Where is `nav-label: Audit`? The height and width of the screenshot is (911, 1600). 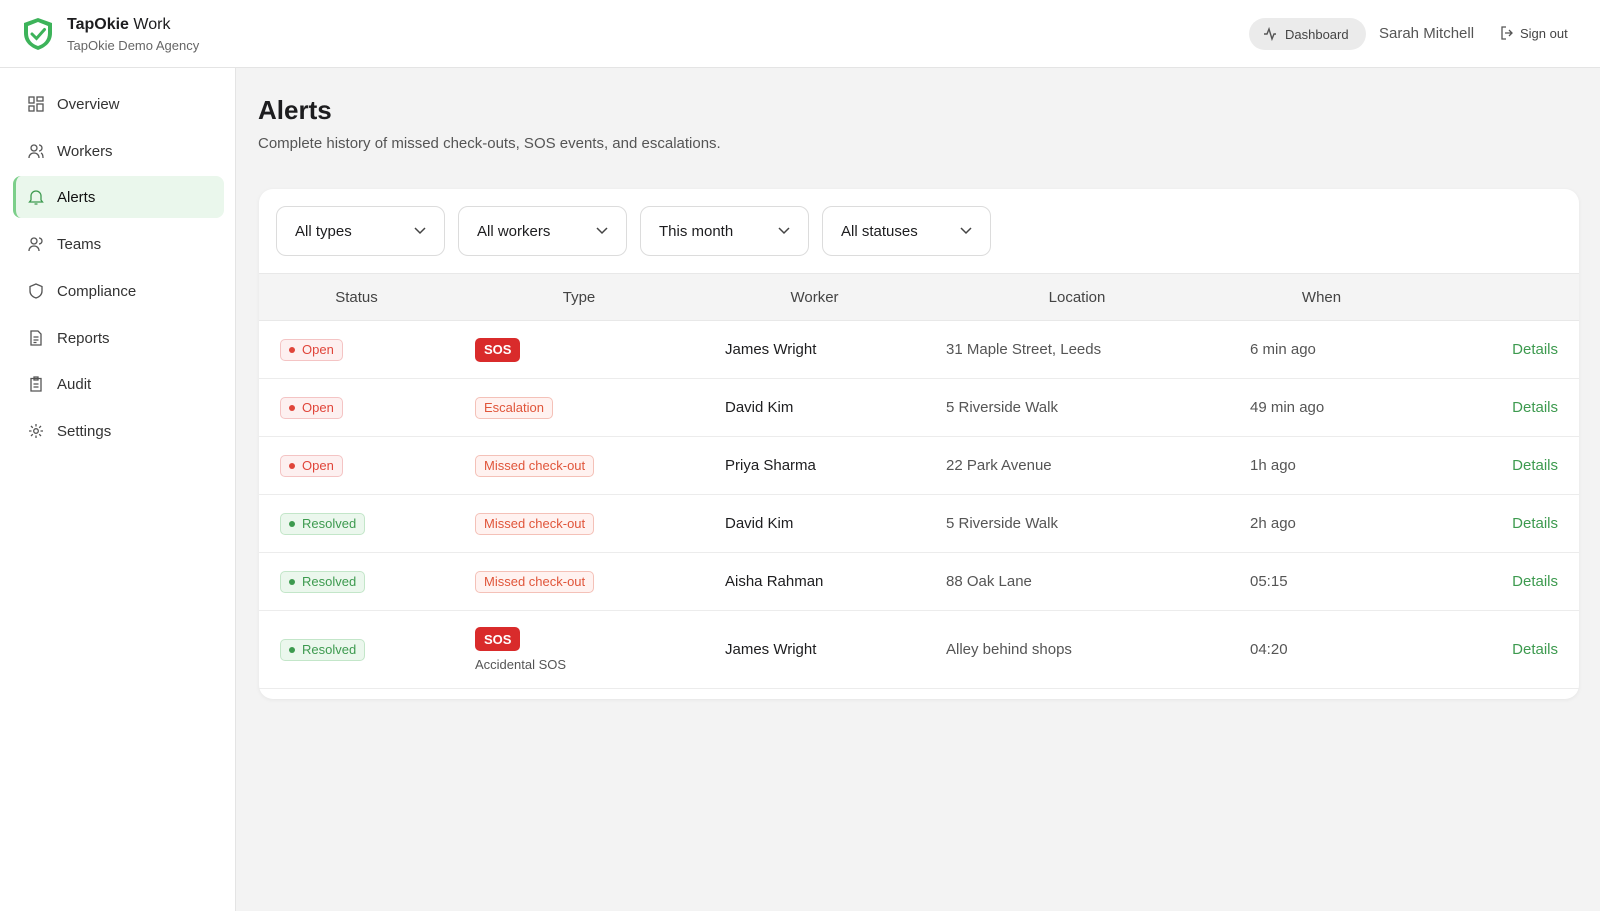
nav-label: Audit is located at coordinates (74, 384).